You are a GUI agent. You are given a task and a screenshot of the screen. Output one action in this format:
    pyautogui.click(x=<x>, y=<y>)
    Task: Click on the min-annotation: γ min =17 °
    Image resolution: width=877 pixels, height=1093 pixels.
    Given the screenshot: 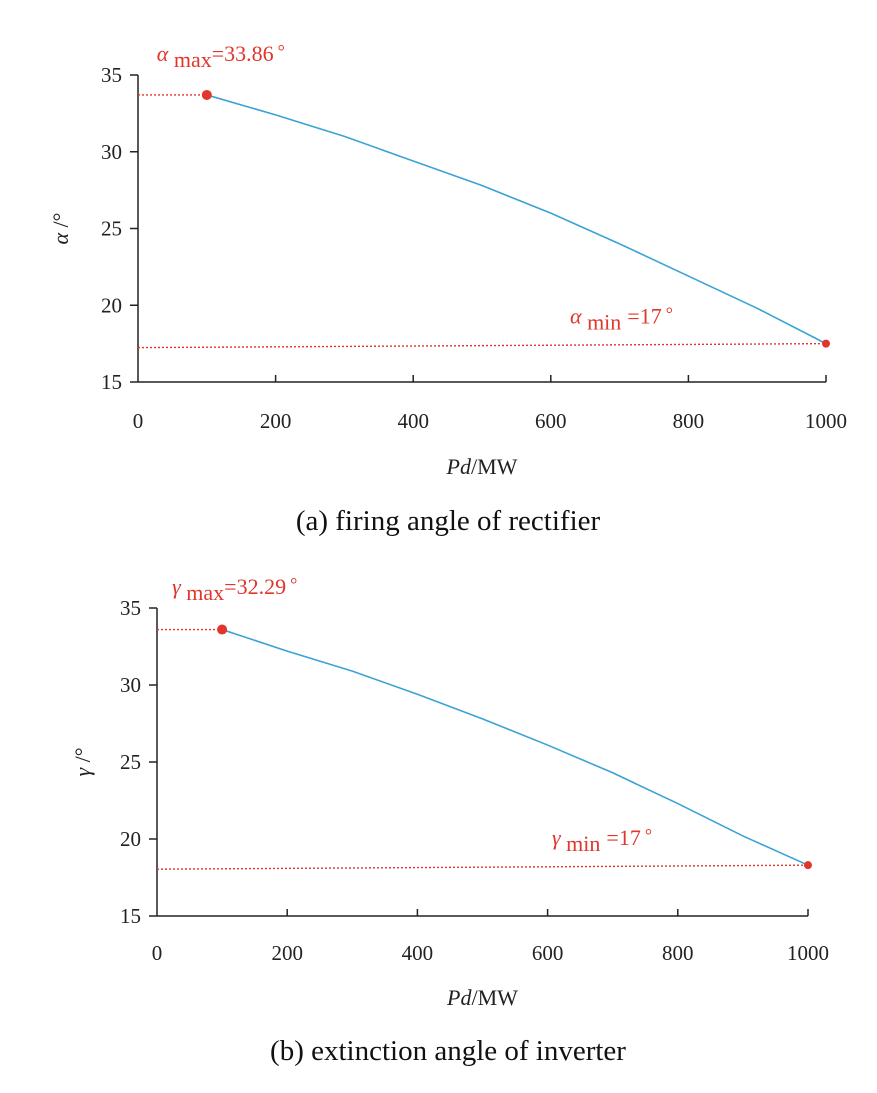 What is the action you would take?
    pyautogui.click(x=602, y=840)
    